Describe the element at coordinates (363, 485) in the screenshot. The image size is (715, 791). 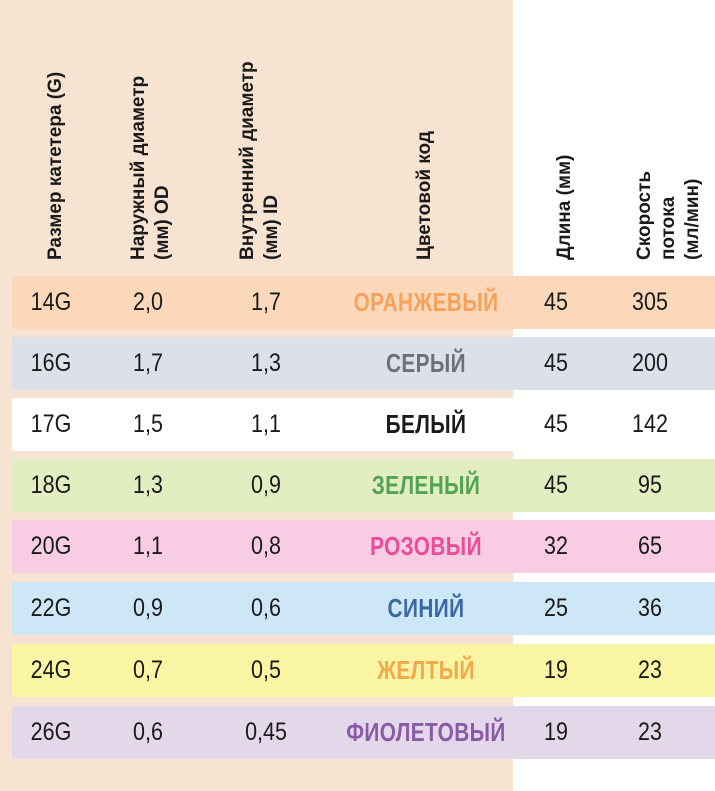
I see `table-row: 18G 1,3 0,9 ЗЕЛЕНЫЙ 45 95` at that location.